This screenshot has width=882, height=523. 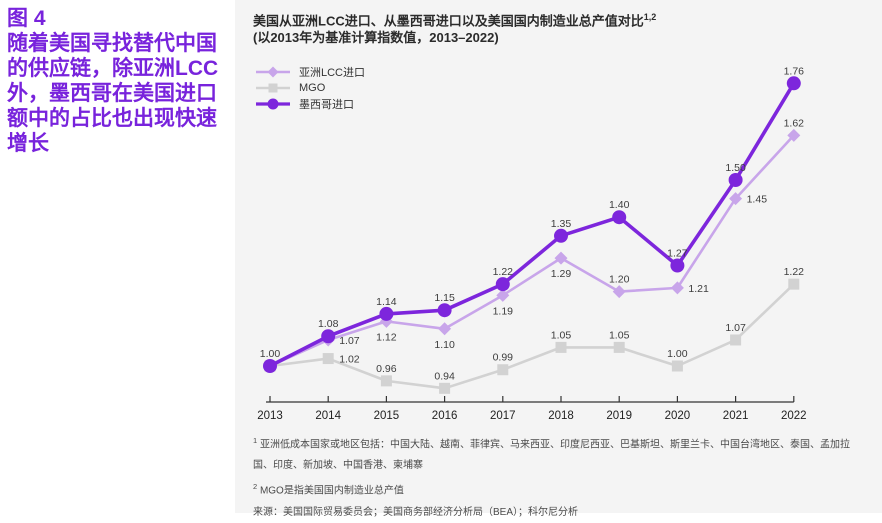 What do you see at coordinates (503, 358) in the screenshot?
I see `svg-text: 0.99` at bounding box center [503, 358].